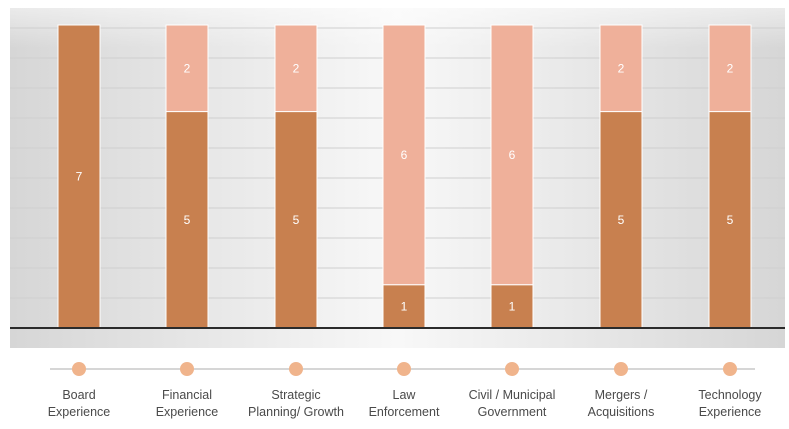 The height and width of the screenshot is (429, 789). Describe the element at coordinates (730, 395) in the screenshot. I see `x-tick-label: Technology` at that location.